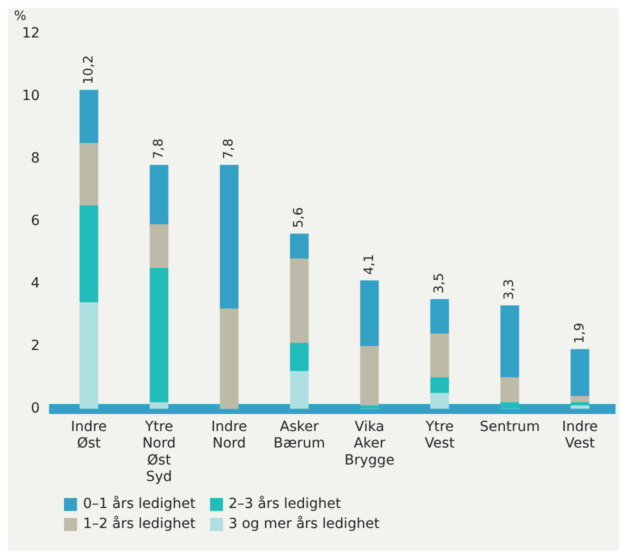 The image size is (627, 559). What do you see at coordinates (284, 504) in the screenshot?
I see `legend-label: 2–3 års ledighet` at bounding box center [284, 504].